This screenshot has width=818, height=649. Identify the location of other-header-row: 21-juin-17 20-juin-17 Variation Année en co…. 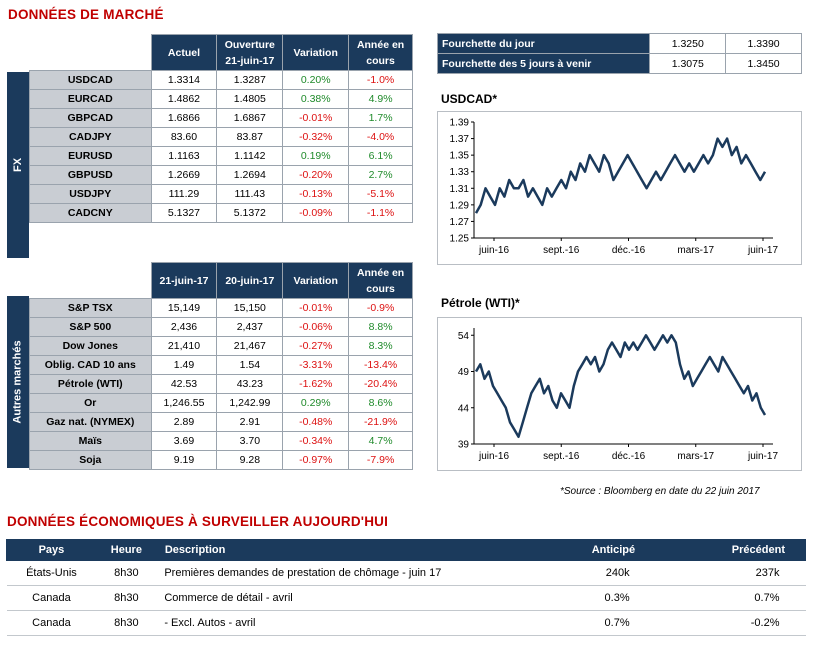
(221, 280).